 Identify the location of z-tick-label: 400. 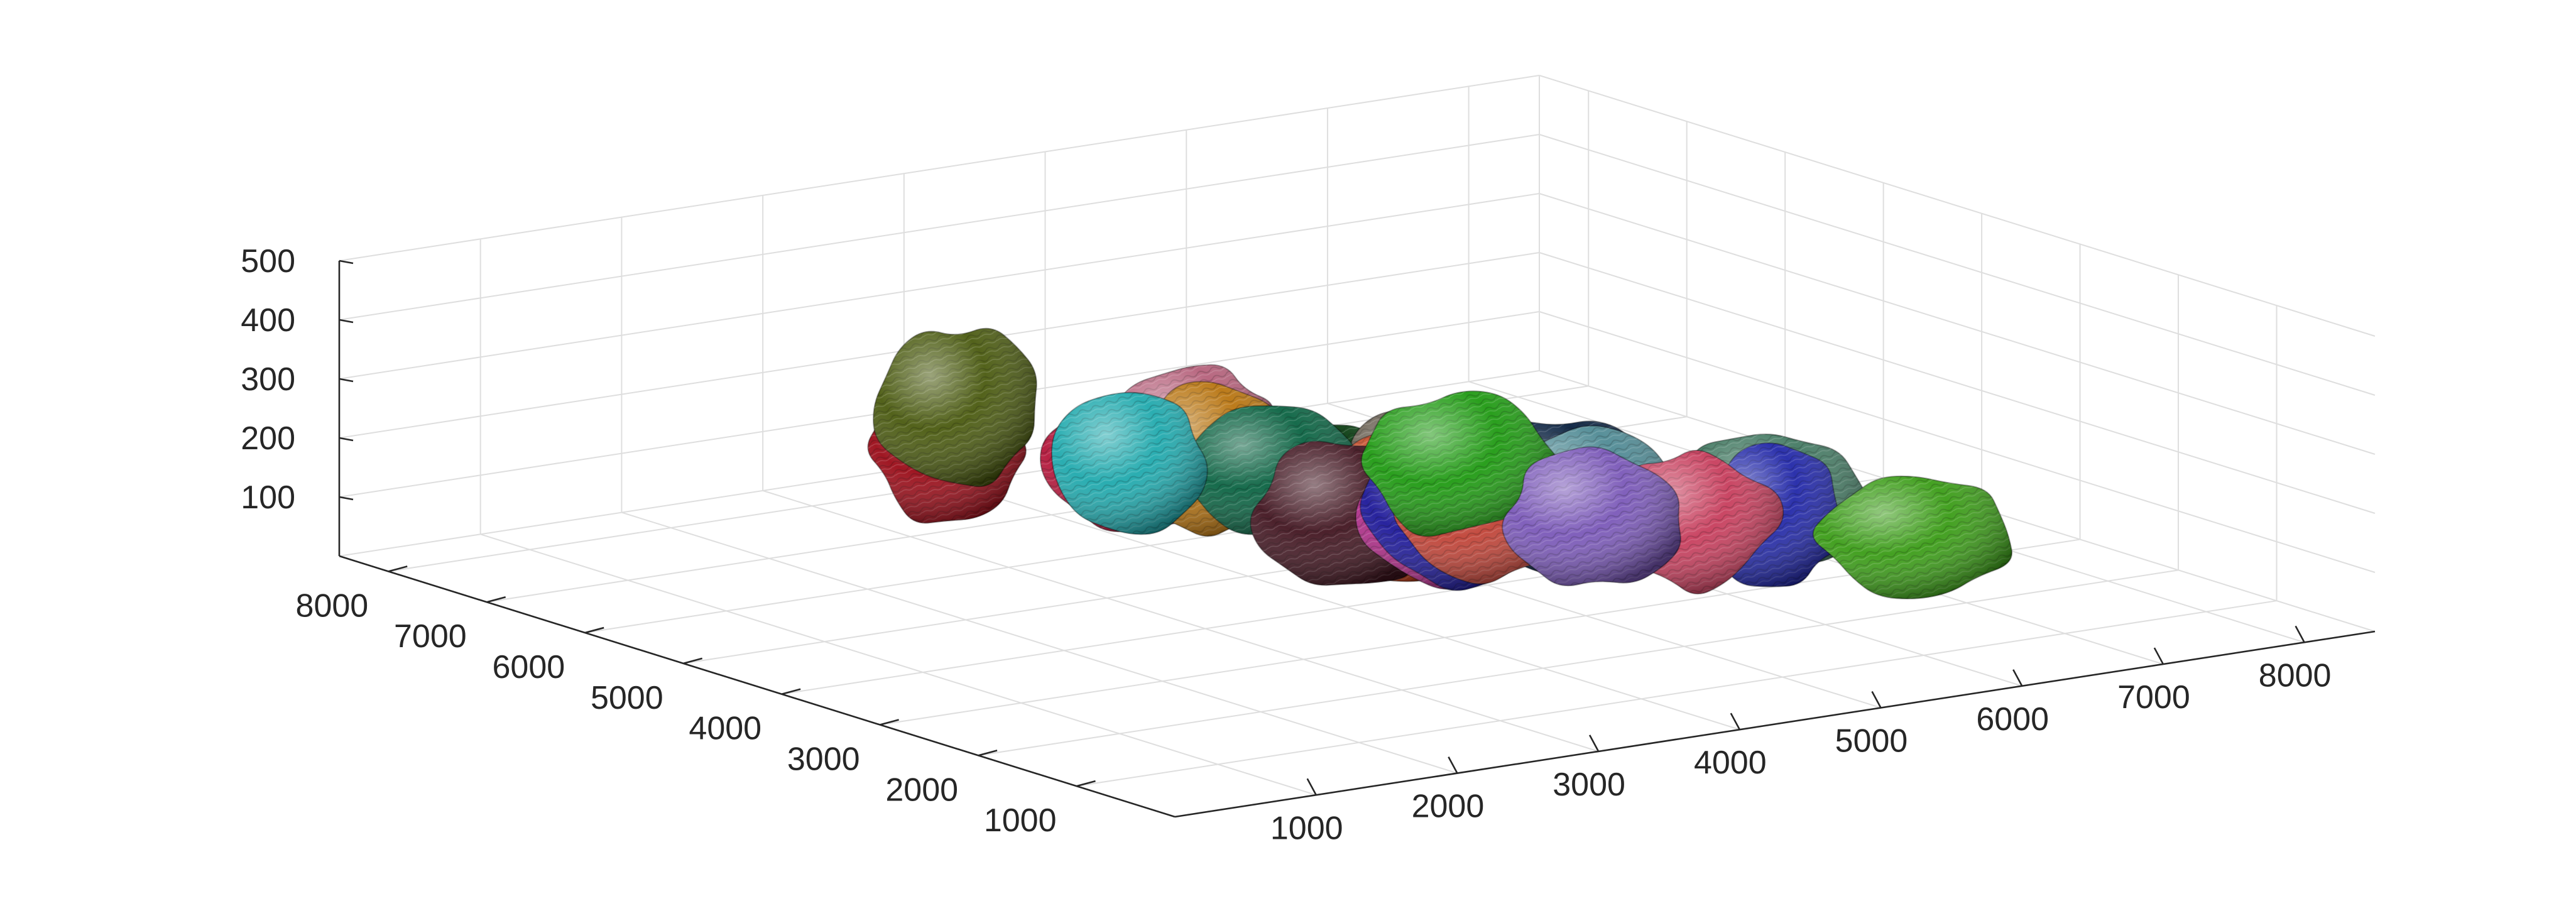
(268, 320).